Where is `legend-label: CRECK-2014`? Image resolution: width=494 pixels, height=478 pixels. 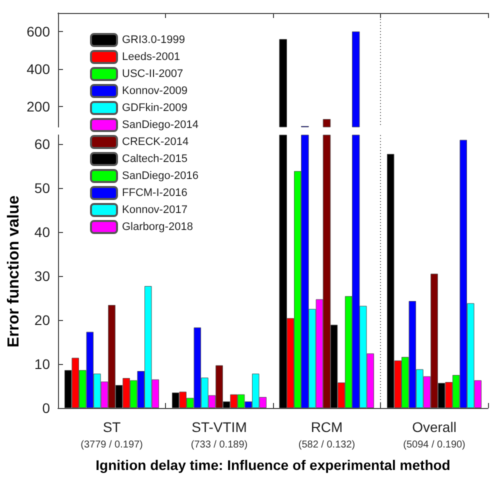
legend-label: CRECK-2014 is located at coordinates (155, 142).